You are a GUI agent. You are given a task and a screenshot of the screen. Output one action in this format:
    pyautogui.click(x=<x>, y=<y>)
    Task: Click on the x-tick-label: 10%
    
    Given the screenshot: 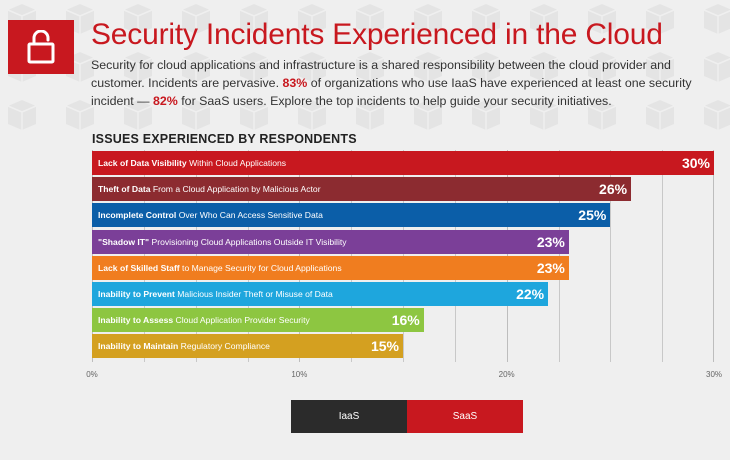 What is the action you would take?
    pyautogui.click(x=299, y=374)
    